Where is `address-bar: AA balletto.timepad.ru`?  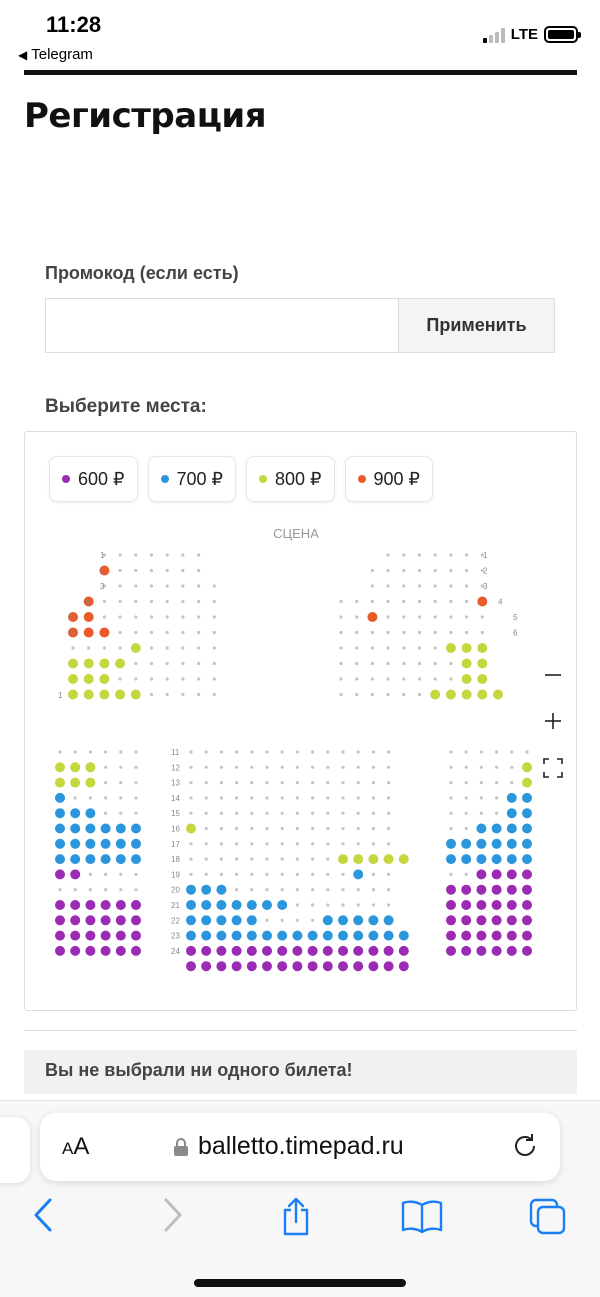
address-bar: AA balletto.timepad.ru is located at coordinates (300, 1147).